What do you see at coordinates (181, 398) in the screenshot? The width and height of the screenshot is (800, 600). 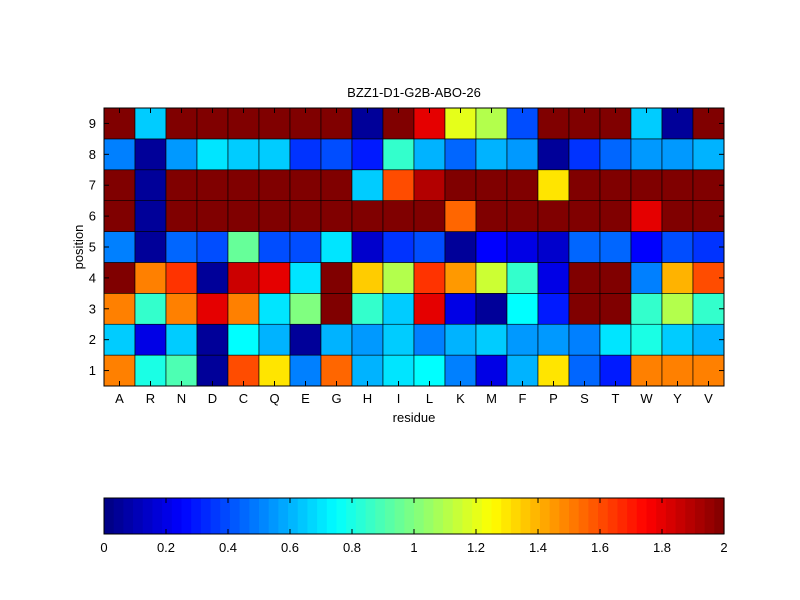 I see `x-tick-label: N` at bounding box center [181, 398].